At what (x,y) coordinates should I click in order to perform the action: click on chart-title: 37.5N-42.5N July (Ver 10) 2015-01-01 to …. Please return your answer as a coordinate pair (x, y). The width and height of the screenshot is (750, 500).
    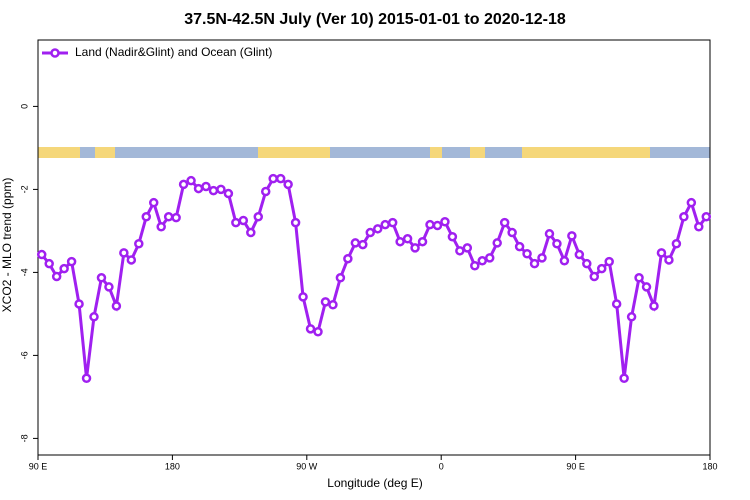
    Looking at the image, I should click on (375, 19).